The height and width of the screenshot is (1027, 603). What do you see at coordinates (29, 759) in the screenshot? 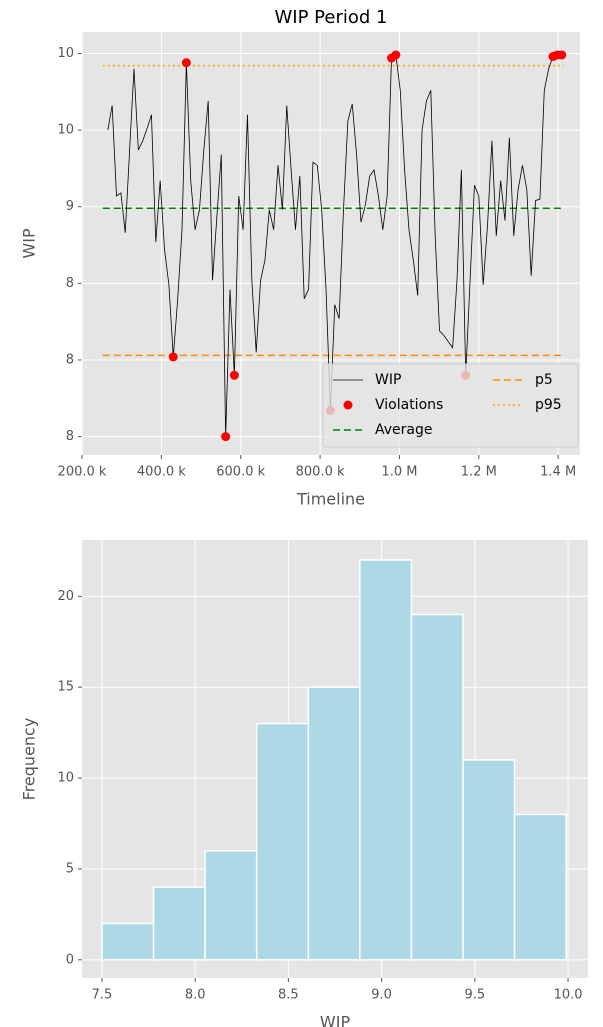
I see `y-axis-label: Frequency` at bounding box center [29, 759].